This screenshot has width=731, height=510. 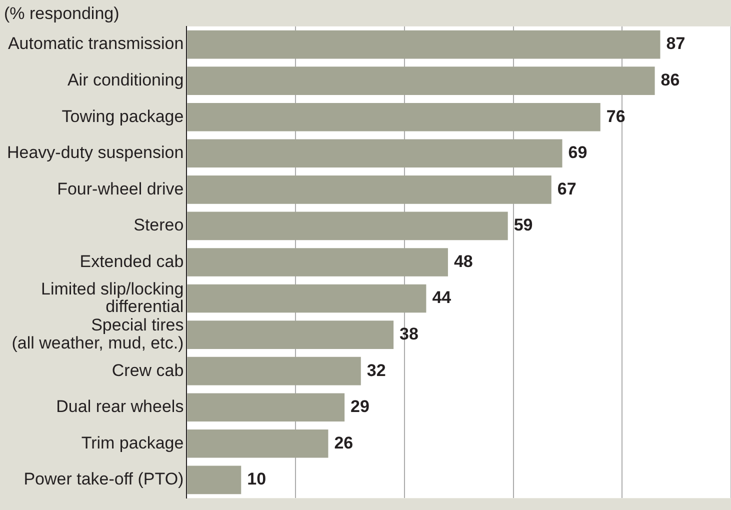 What do you see at coordinates (132, 261) in the screenshot?
I see `y-tick-label: Extended cab` at bounding box center [132, 261].